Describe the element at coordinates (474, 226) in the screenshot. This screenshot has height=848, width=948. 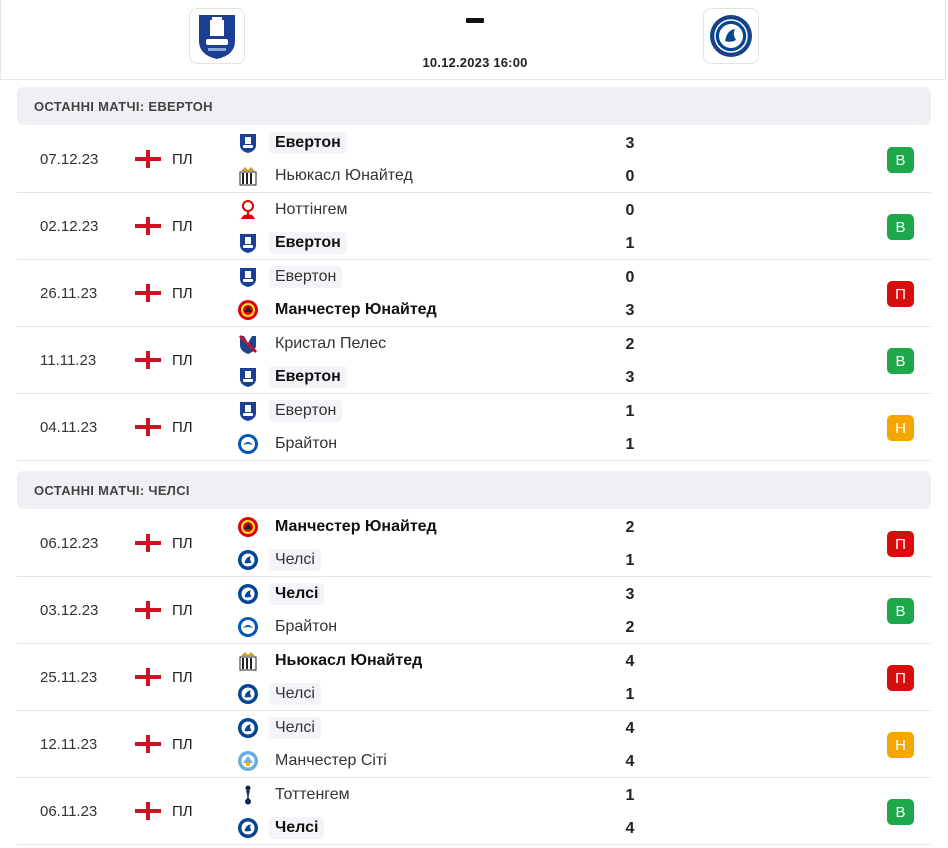
I see `match-row: 02.12.23 ПЛ Ноттінгем Евертон 0 1 В` at that location.